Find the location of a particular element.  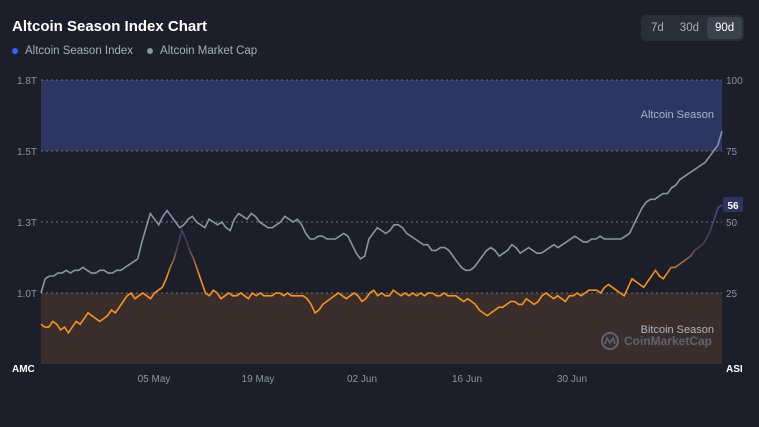

right-axis-tick-label: 25 is located at coordinates (732, 294).